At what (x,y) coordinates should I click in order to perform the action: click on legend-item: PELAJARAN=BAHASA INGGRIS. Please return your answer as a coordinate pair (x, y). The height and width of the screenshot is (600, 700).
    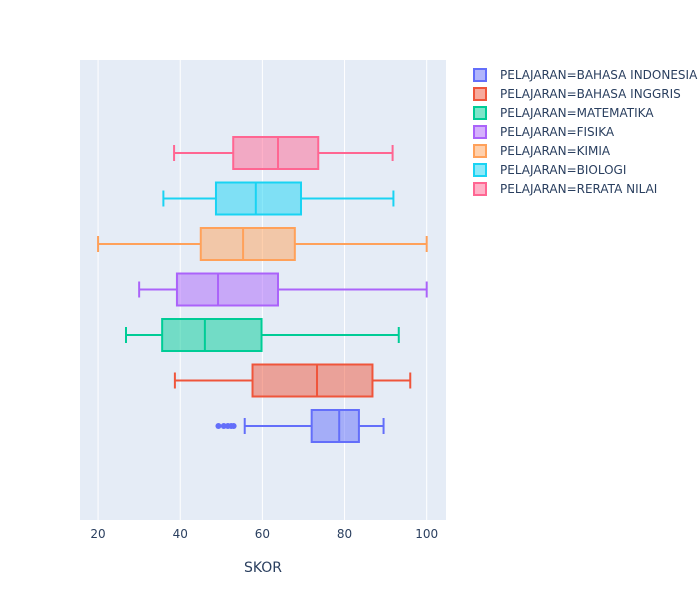
    Looking at the image, I should click on (577, 94).